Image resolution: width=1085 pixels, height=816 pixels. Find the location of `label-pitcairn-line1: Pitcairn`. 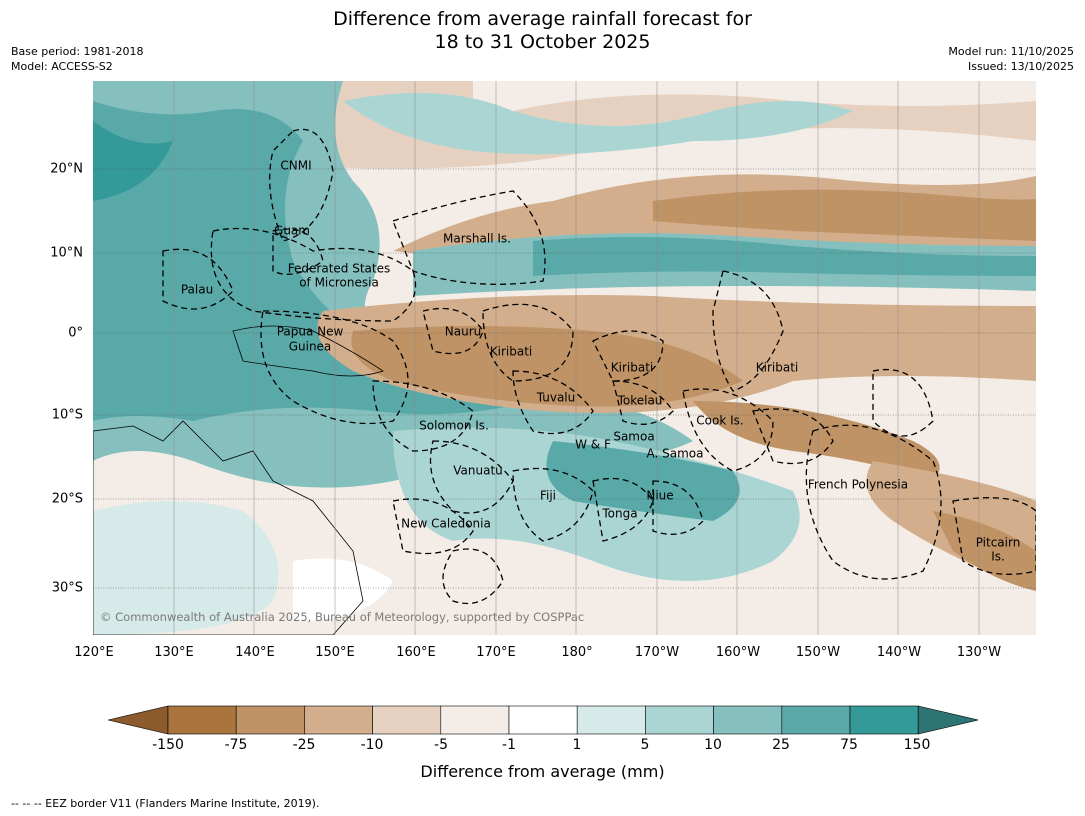

label-pitcairn-line1: Pitcairn is located at coordinates (998, 542).